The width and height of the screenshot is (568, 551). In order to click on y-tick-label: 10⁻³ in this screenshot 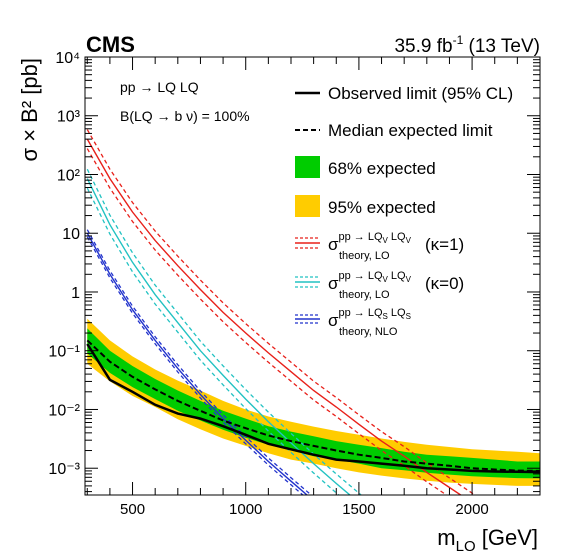, I will do `click(64, 469)`.